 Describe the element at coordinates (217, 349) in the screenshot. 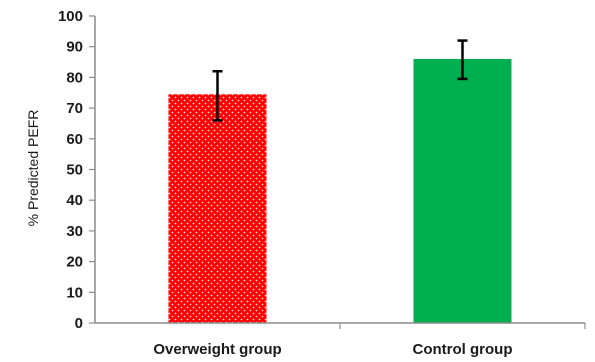

I see `x-category-label: Overweight group` at that location.